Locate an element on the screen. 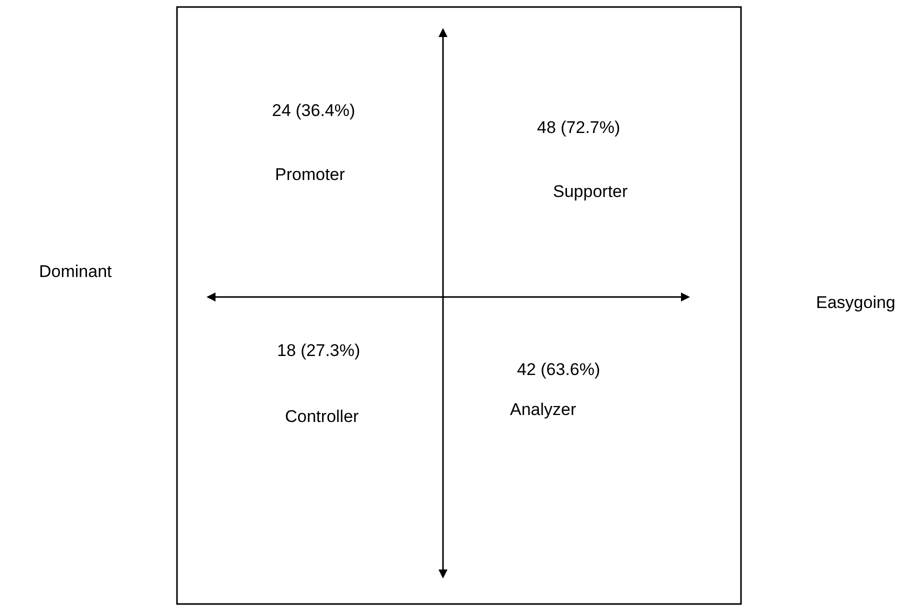 Image resolution: width=902 pixels, height=611 pixels. data-label: 18 (27.3%) is located at coordinates (318, 350).